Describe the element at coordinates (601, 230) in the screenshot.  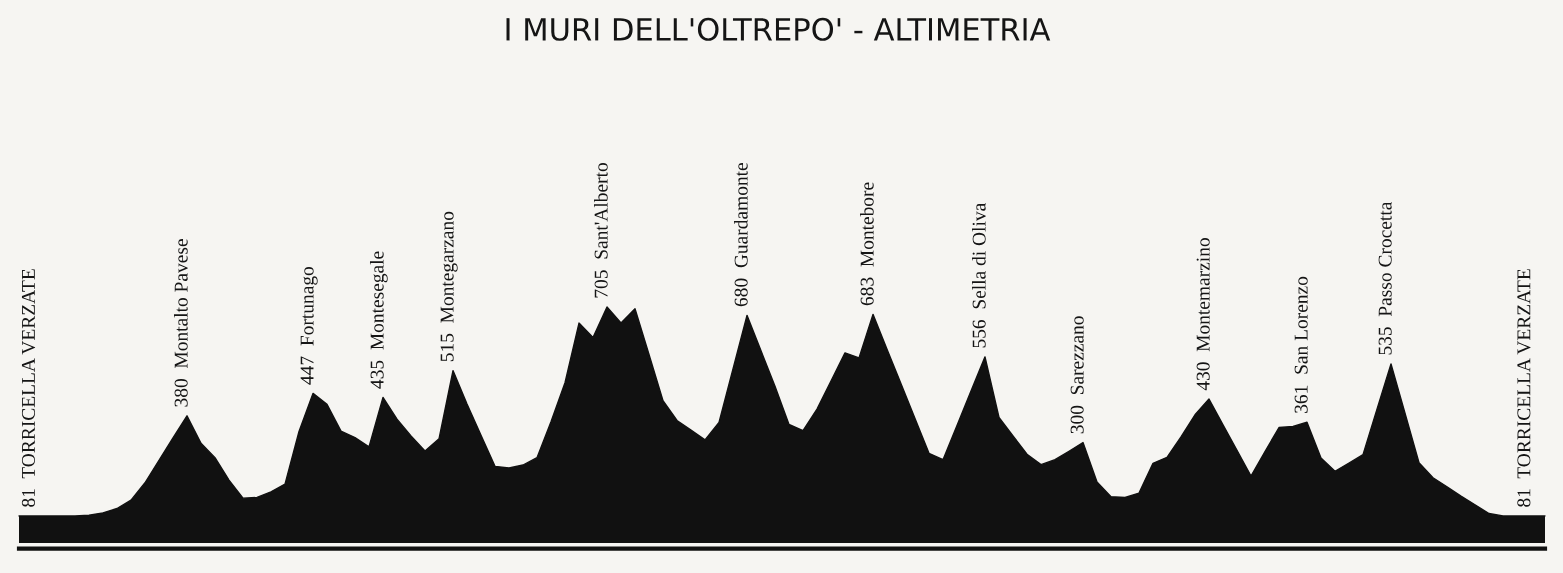
I see `data-label: 705 Sant'Alberto` at that location.